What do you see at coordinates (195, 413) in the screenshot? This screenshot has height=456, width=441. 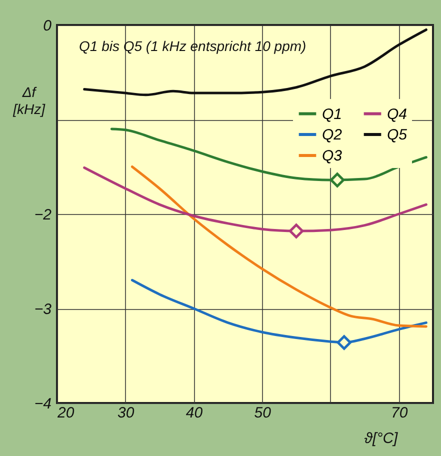 I see `x-tick-label: 40` at bounding box center [195, 413].